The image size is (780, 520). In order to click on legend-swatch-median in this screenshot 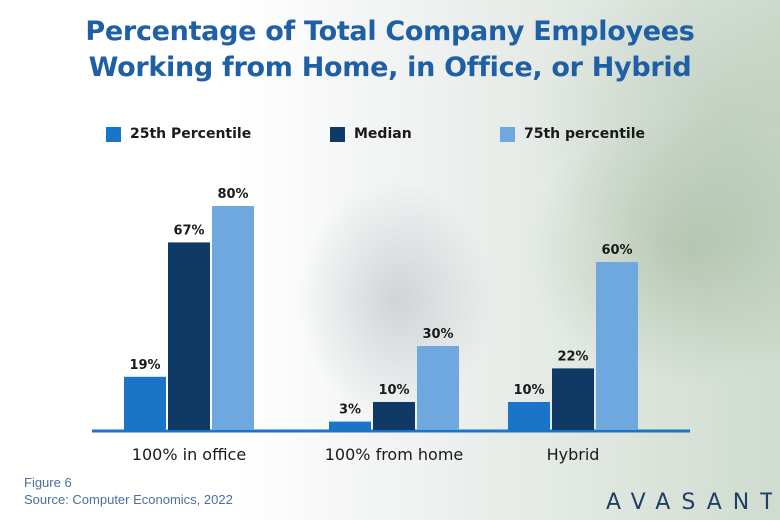, I will do `click(337, 134)`.